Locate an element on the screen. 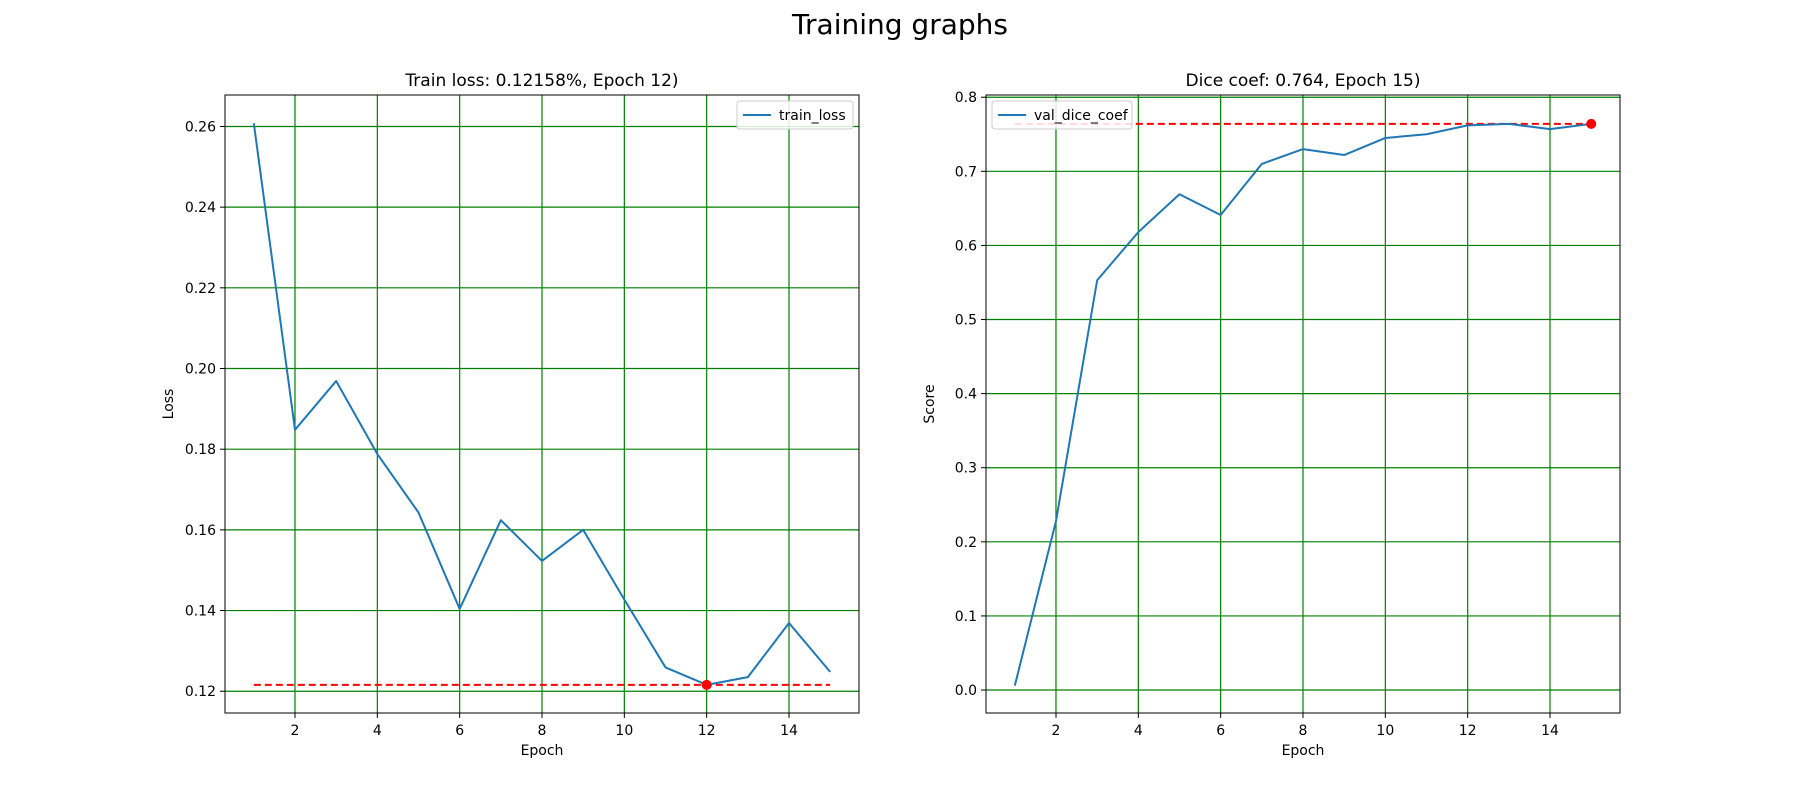 This screenshot has width=1800, height=800. y-tick-label: 0.5 is located at coordinates (966, 321).